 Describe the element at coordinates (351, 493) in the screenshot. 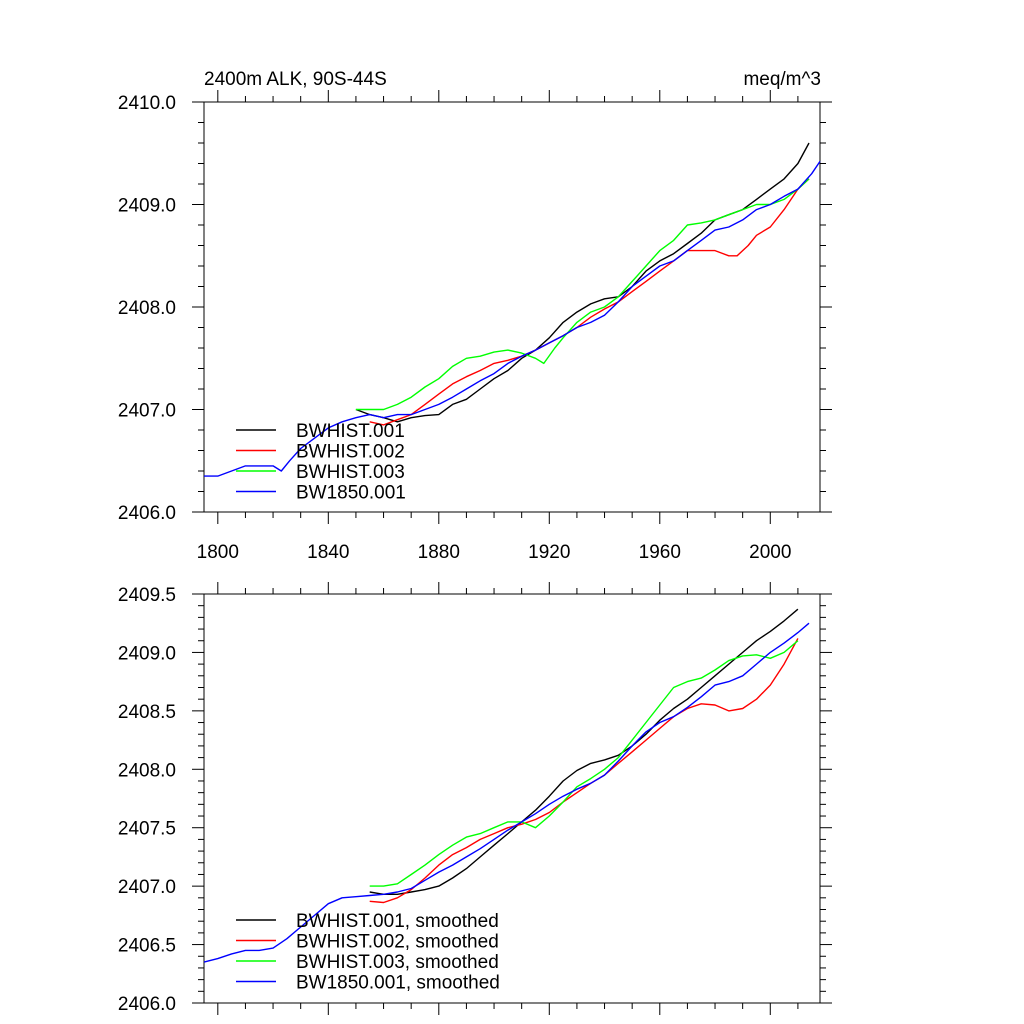

I see `legend-label: BW1850.001` at that location.